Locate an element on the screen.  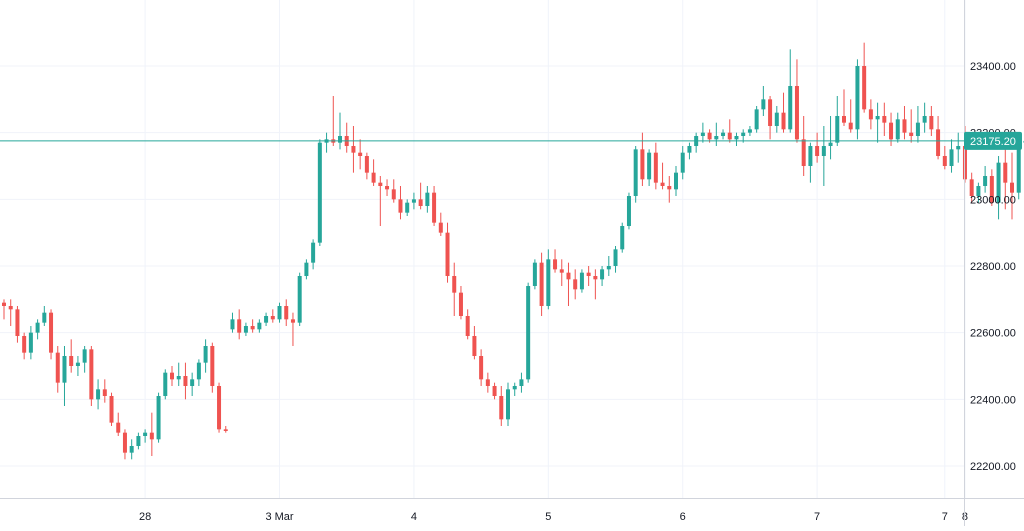
last-price-badge is located at coordinates (993, 140).